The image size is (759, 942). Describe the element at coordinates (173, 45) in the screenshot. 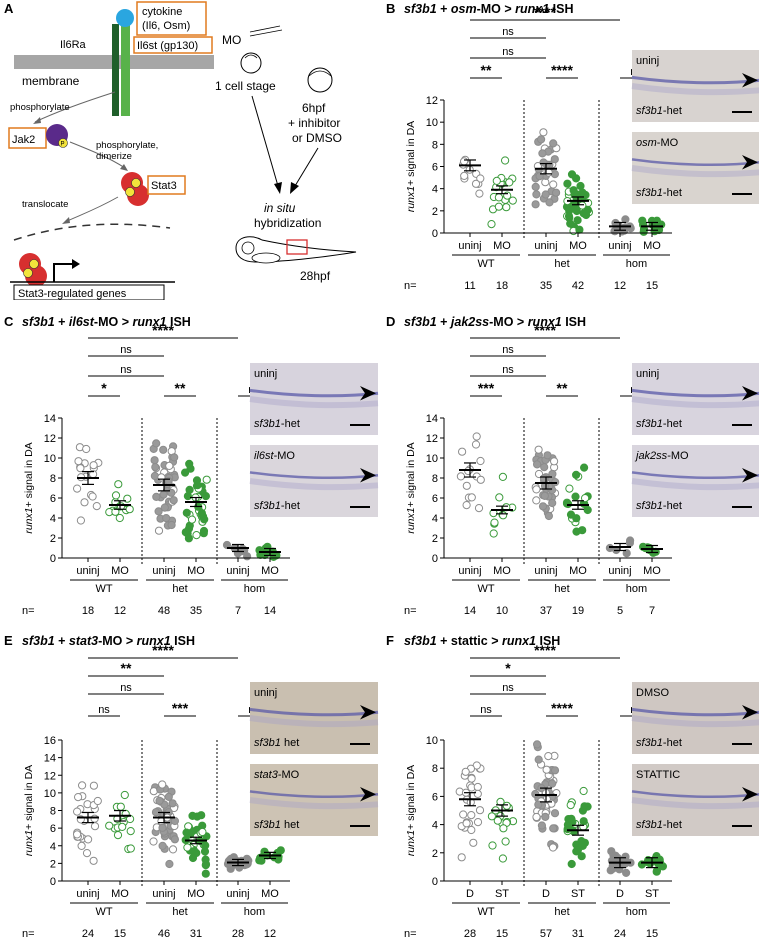

I see `il6st-box` at that location.